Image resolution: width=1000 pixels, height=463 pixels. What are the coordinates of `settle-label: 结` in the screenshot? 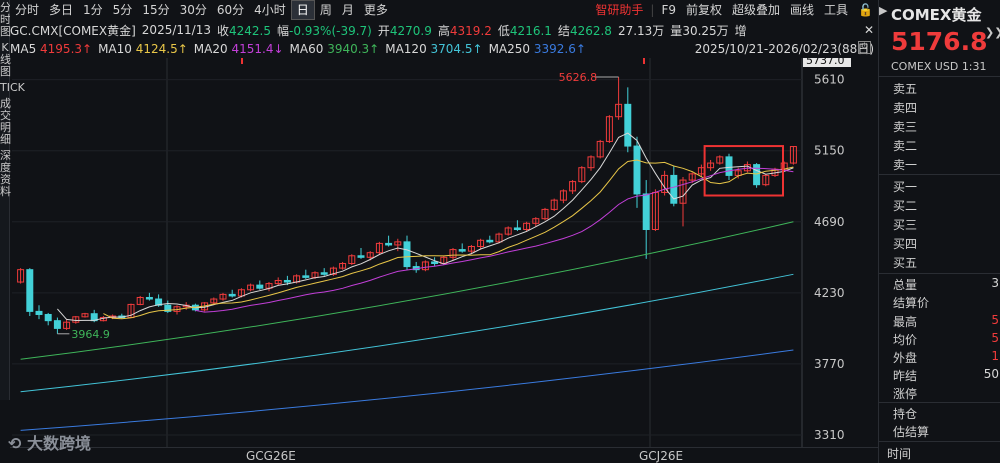 It's located at (563, 30).